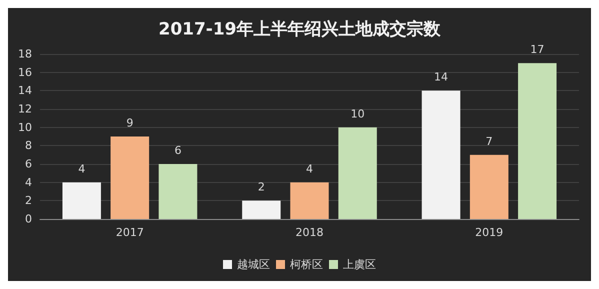 This screenshot has height=289, width=599. Describe the element at coordinates (253, 264) in the screenshot. I see `legend-label: 越城区` at that location.